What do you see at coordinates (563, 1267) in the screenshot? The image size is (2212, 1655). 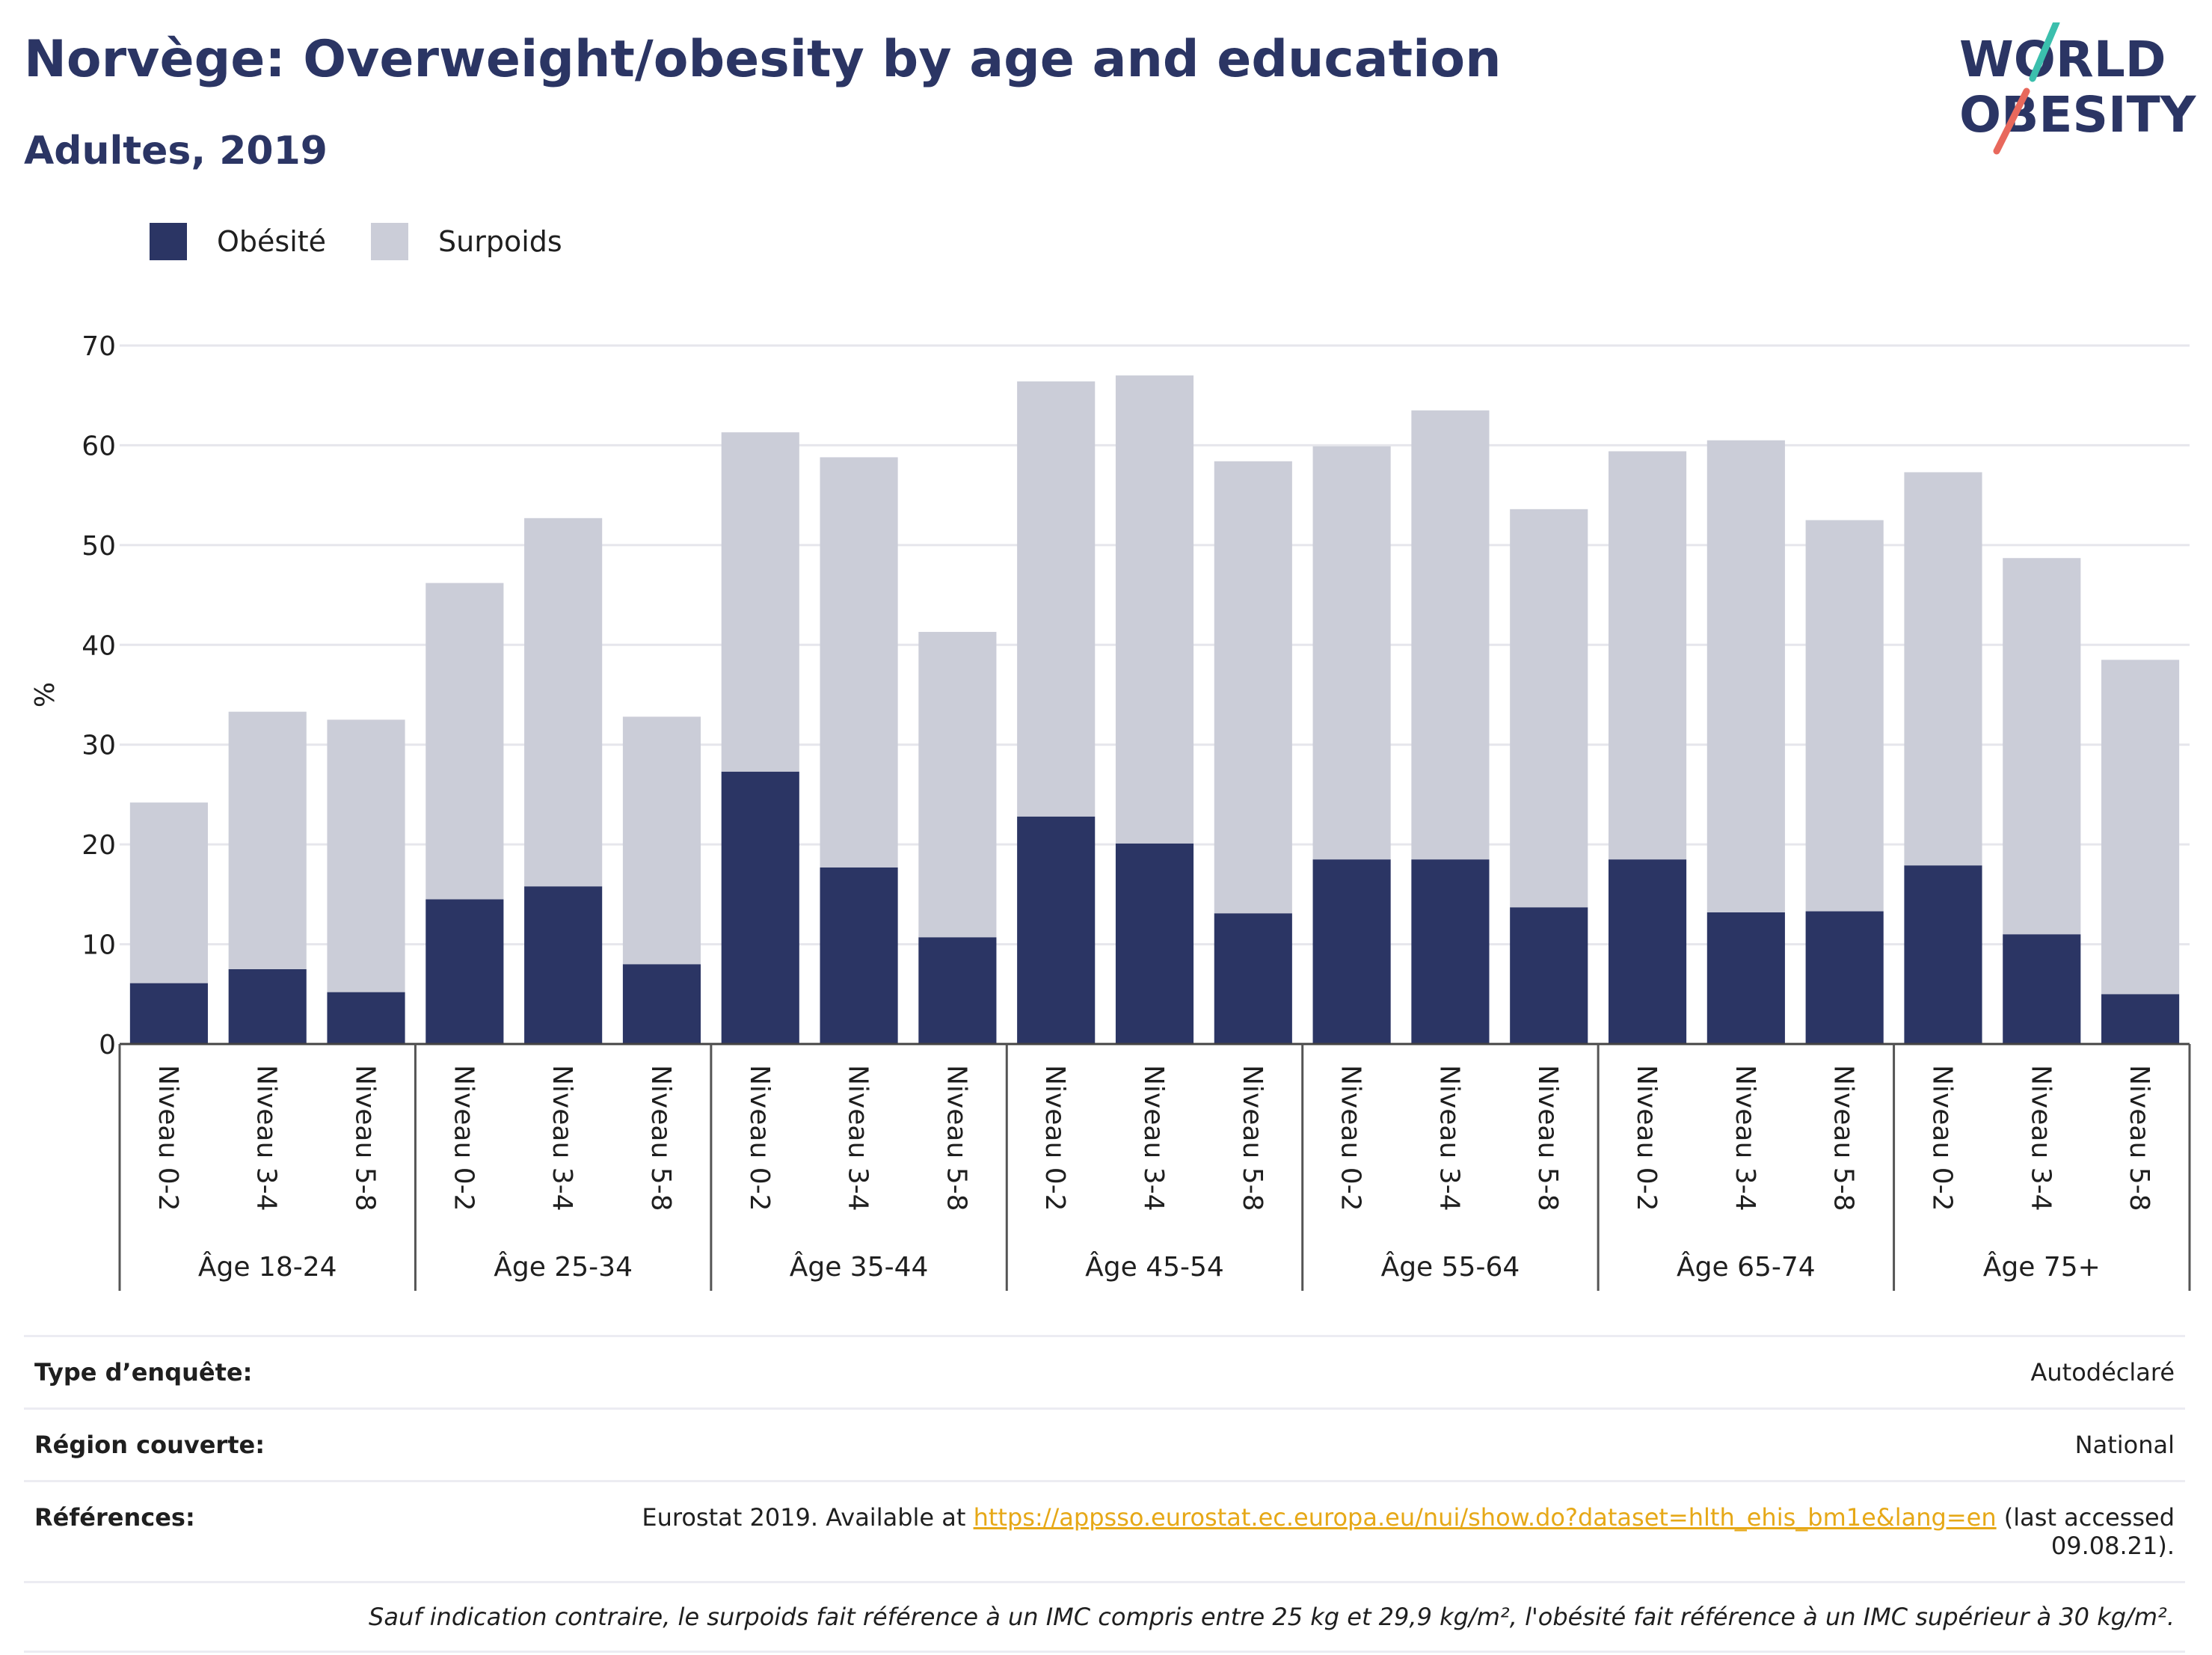 I see `x-group-label: Âge 25-34` at bounding box center [563, 1267].